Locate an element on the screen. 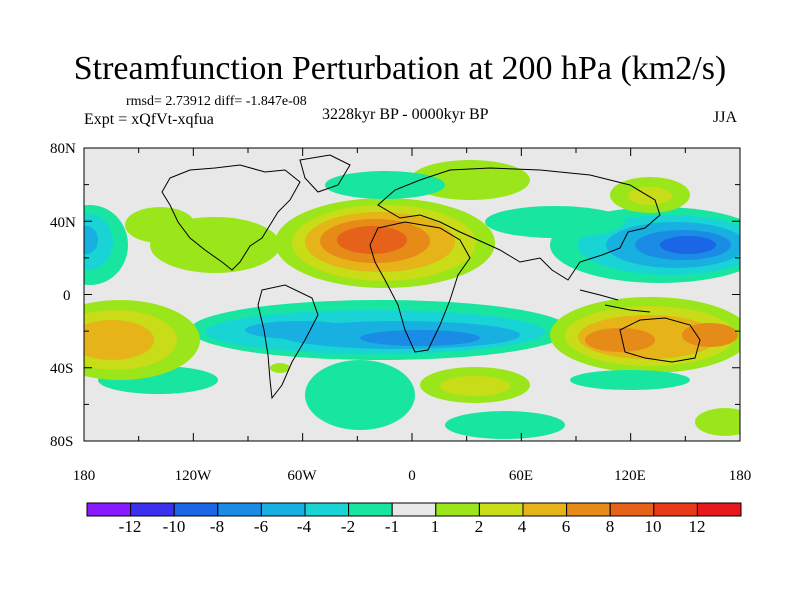 The height and width of the screenshot is (600, 800). lon-label: 60W is located at coordinates (302, 476).